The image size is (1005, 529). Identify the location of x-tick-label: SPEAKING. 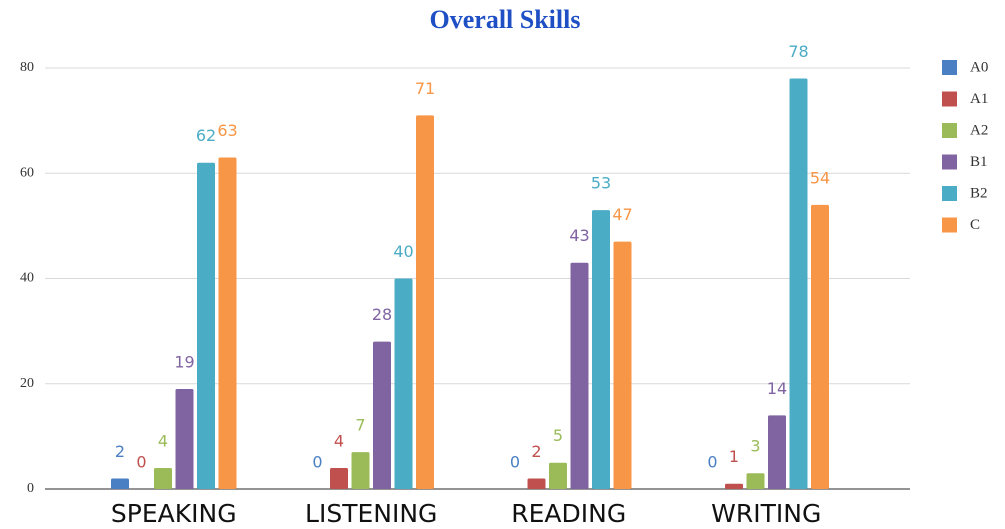
(174, 513).